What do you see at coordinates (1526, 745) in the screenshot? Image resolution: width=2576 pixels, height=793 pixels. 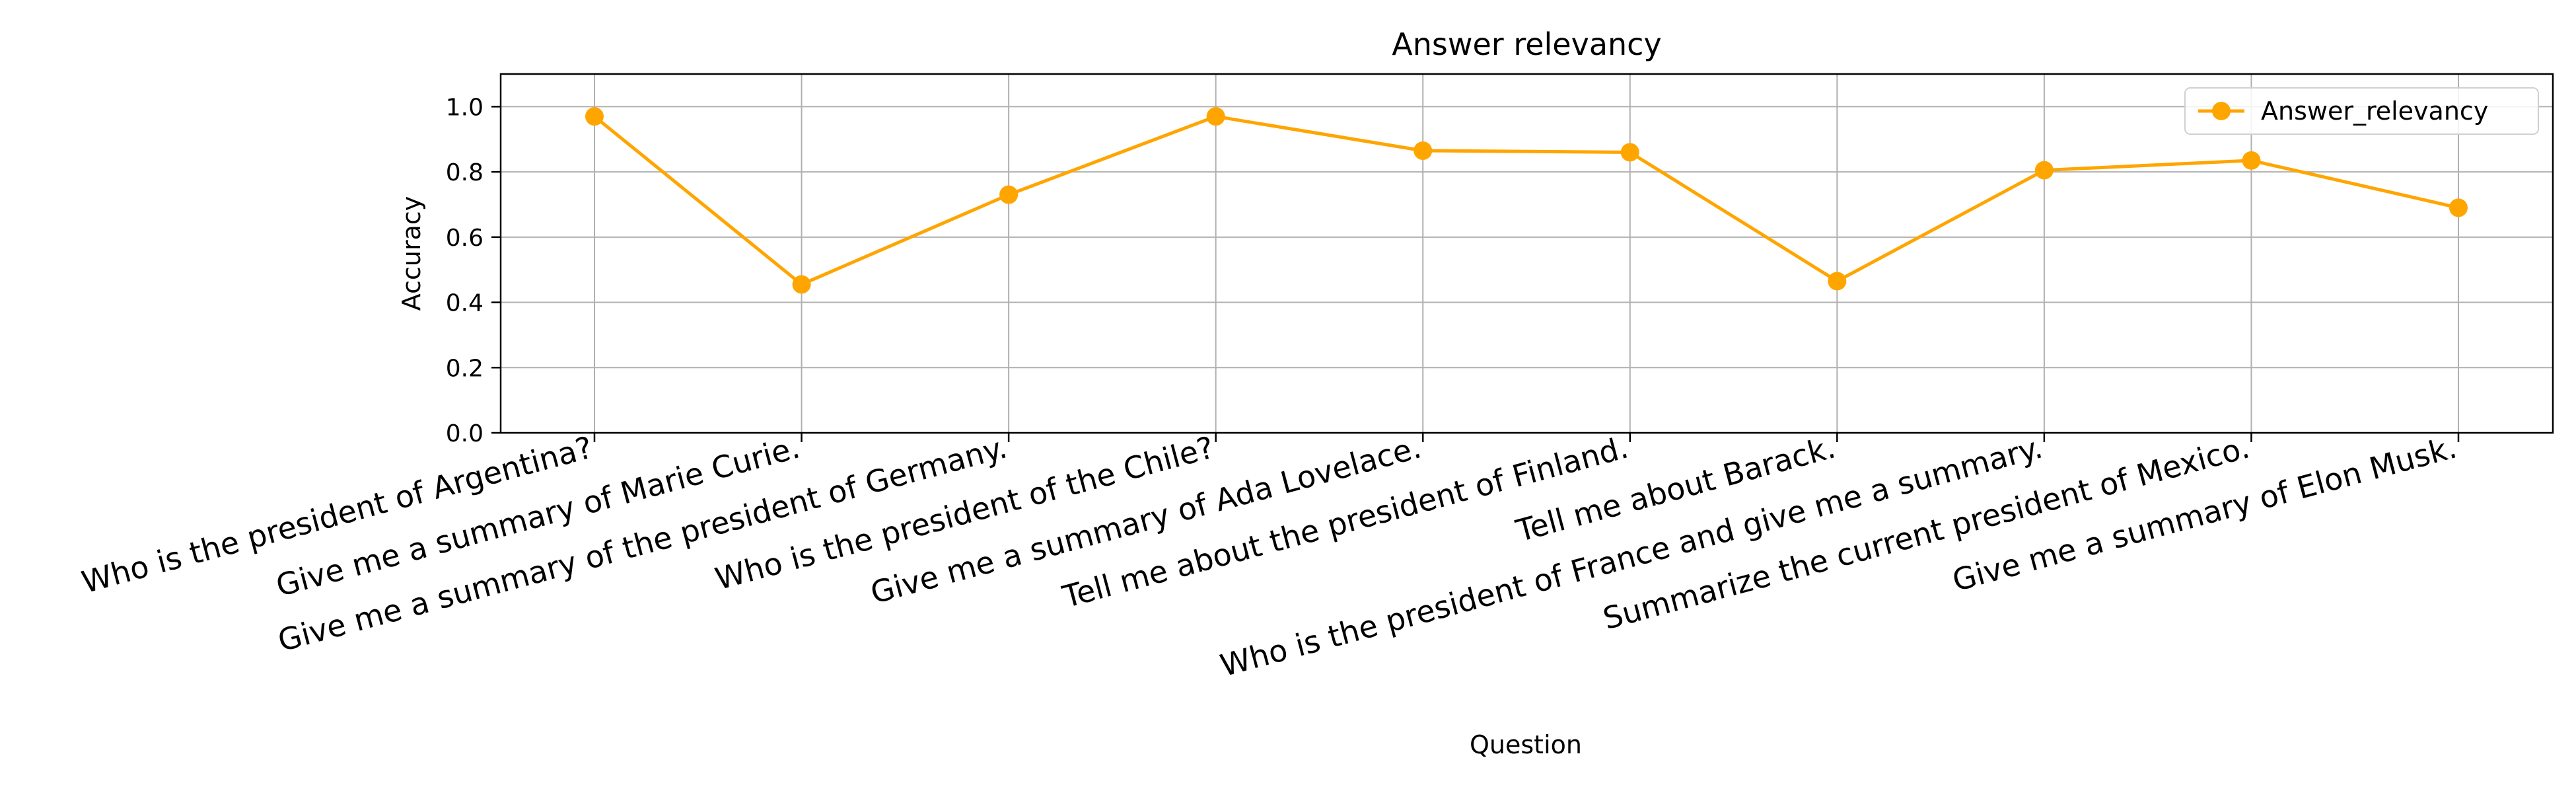 I see `x-axis-label: Question` at bounding box center [1526, 745].